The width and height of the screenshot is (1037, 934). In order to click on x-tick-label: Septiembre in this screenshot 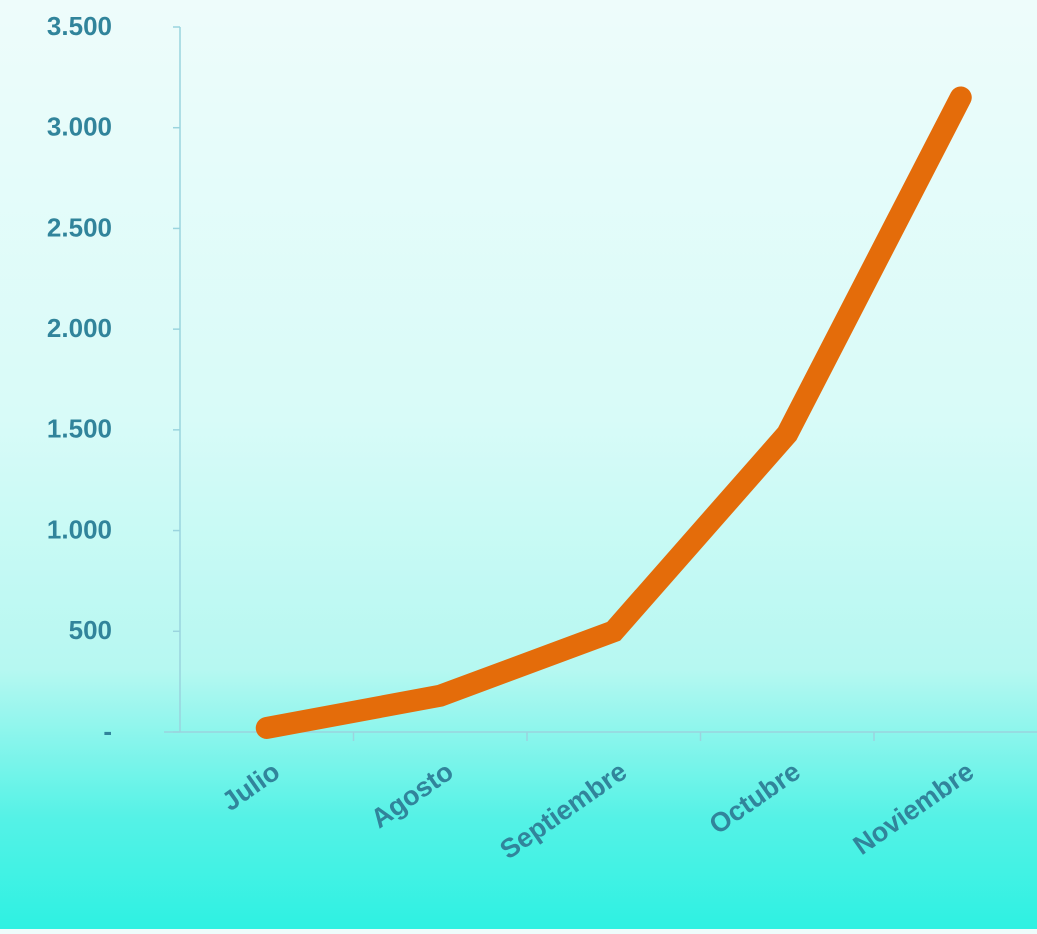, I will do `click(564, 810)`.